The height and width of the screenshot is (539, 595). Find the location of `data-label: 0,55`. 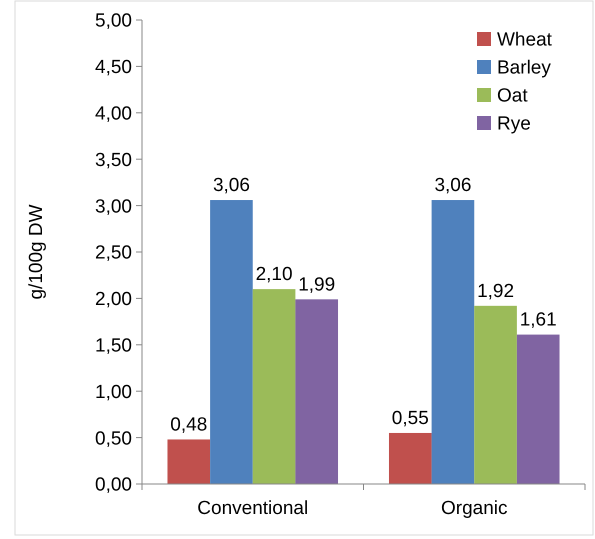

data-label: 0,55 is located at coordinates (410, 418).